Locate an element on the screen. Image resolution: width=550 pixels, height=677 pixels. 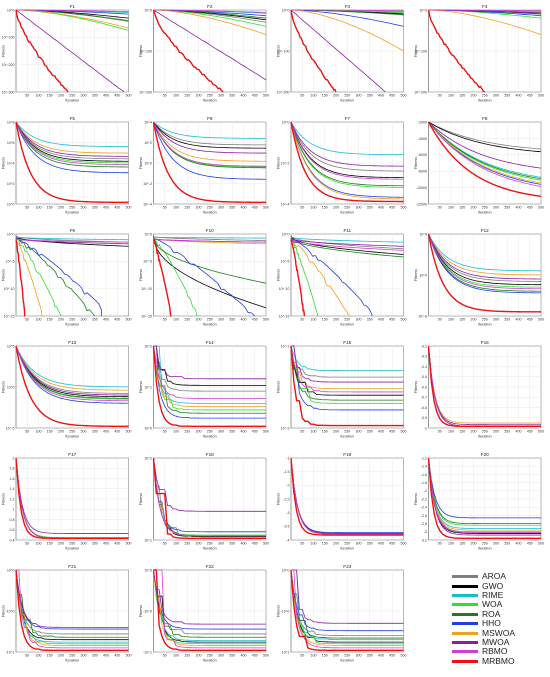
legend-entry-aroa: AROA is located at coordinates (500, 576).